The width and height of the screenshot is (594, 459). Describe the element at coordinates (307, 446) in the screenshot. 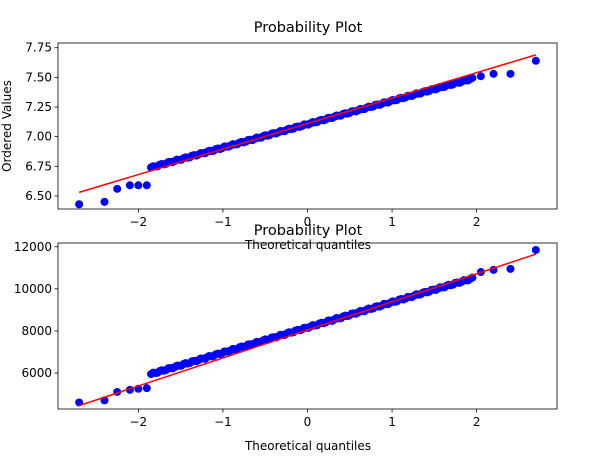

I see `bottom-x-axis-label: Theoretical quantiles` at that location.